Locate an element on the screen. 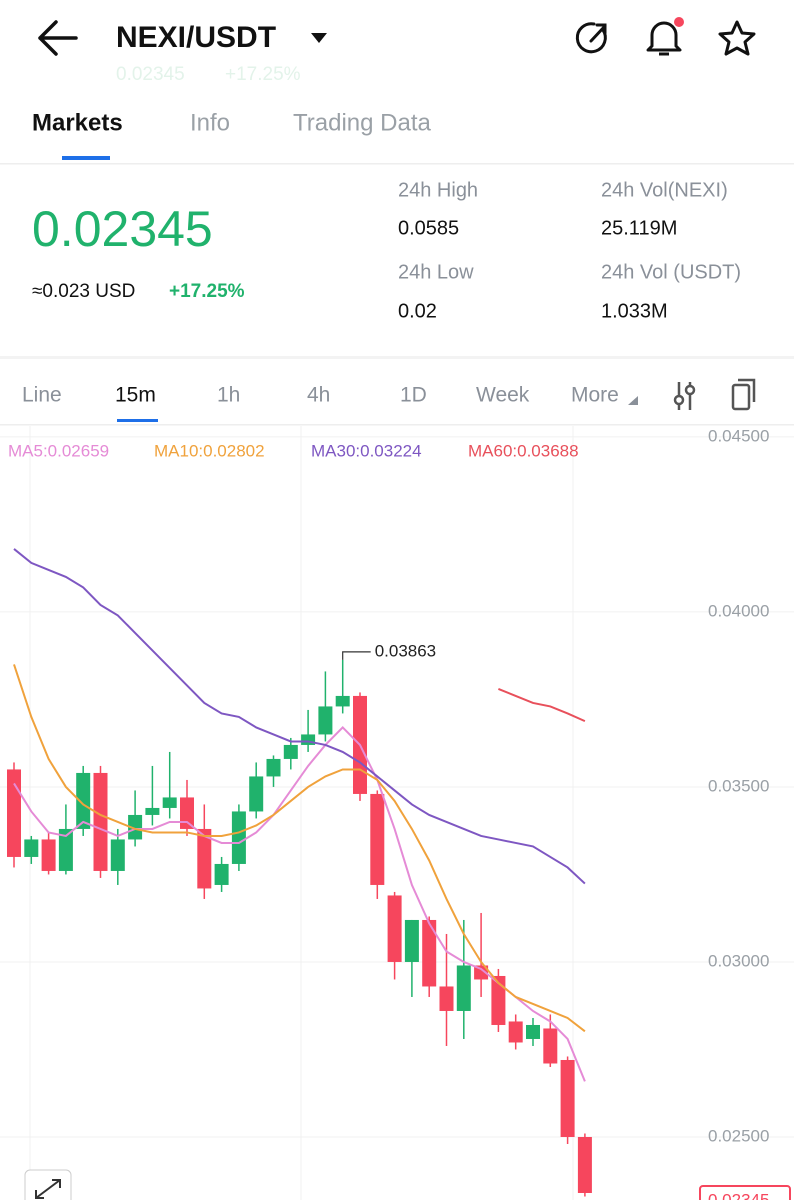 The width and height of the screenshot is (794, 1200). high-annotation: 0.03863 is located at coordinates (405, 650).